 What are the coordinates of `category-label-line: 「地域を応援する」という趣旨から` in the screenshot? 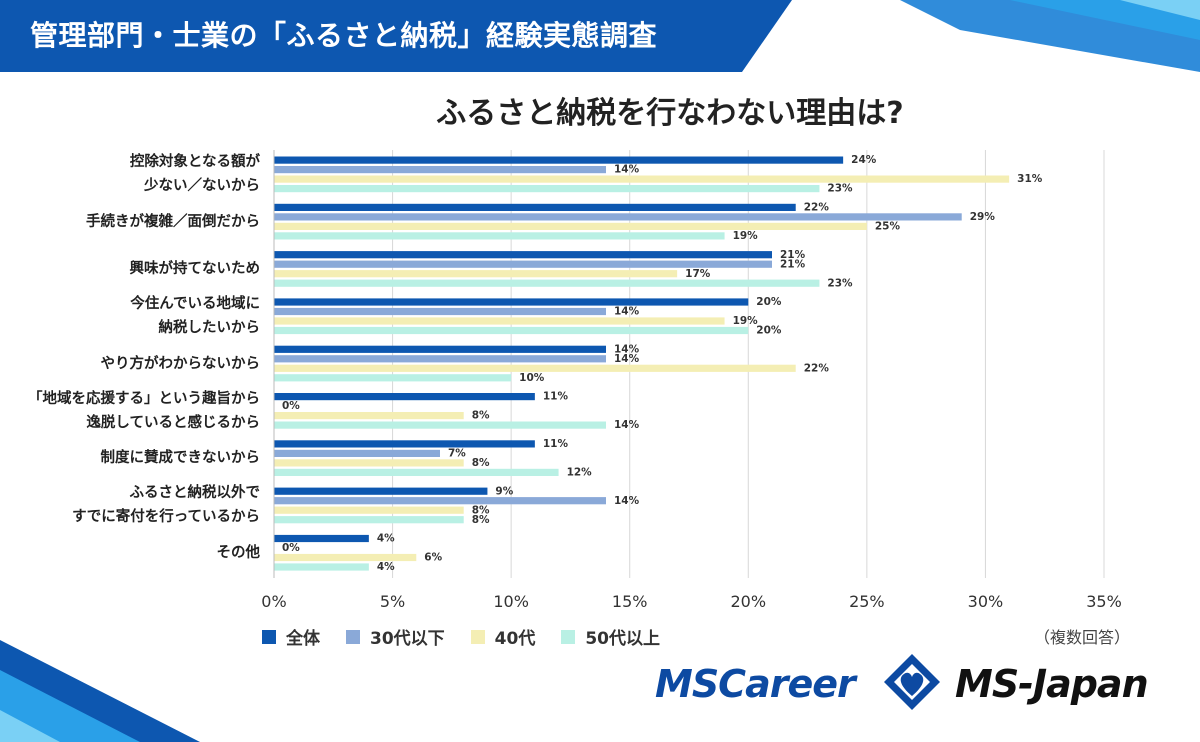 It's located at (144, 398).